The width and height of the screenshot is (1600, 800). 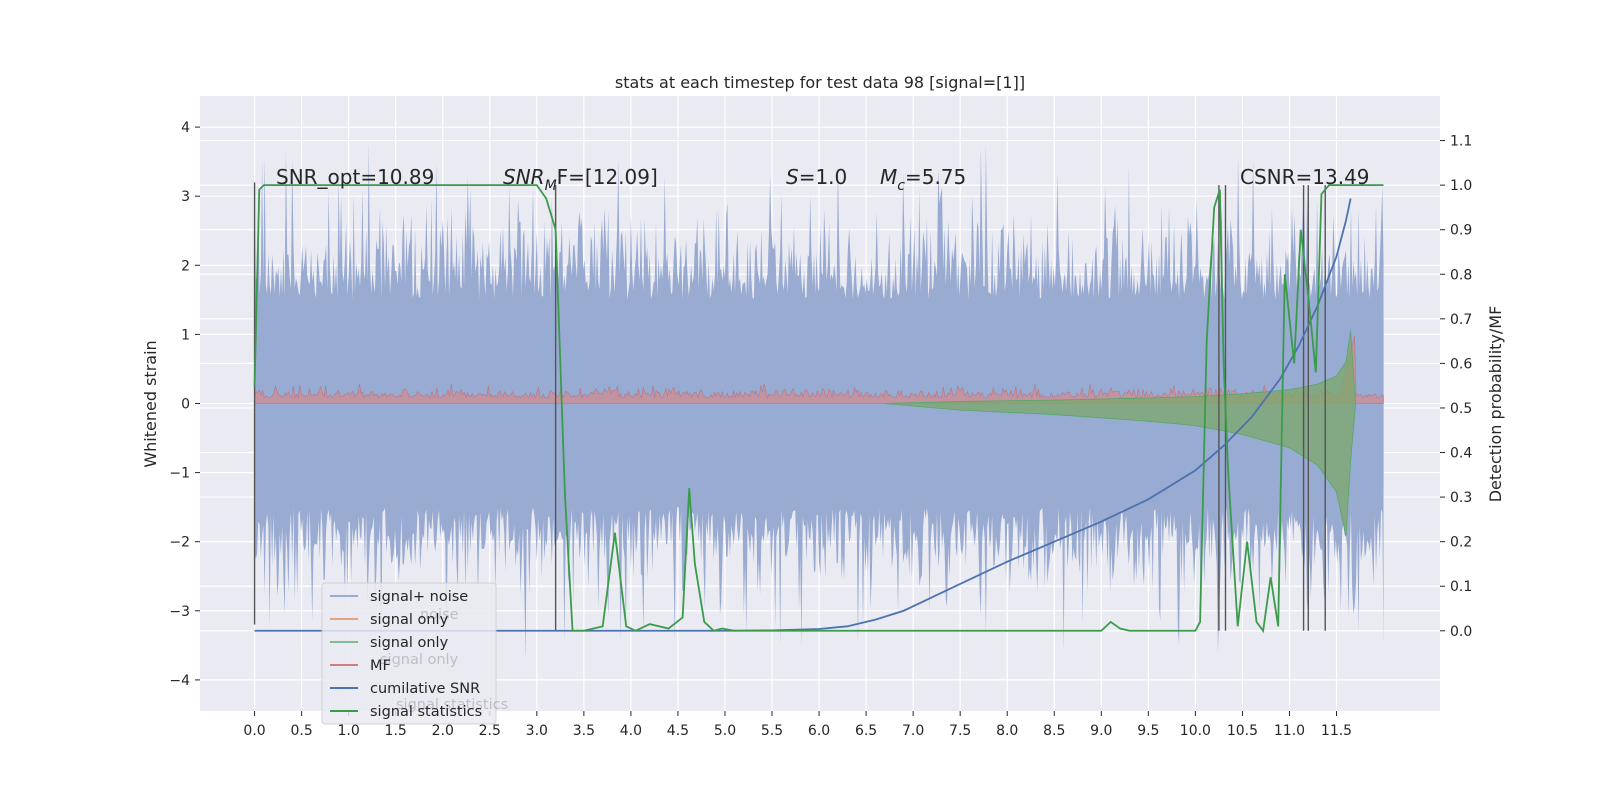 I want to click on legend-ghost-label: signal statistics, so click(x=452, y=705).